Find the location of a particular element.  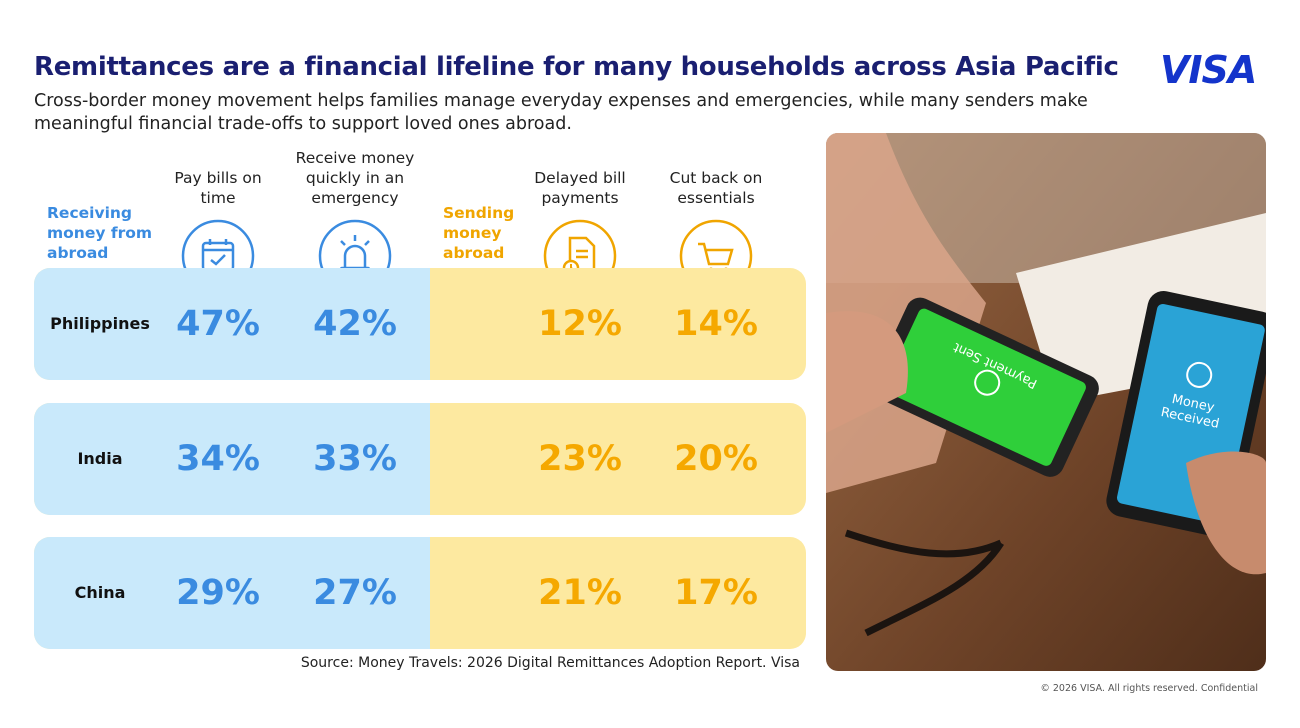

country-label: India is located at coordinates (100, 458).